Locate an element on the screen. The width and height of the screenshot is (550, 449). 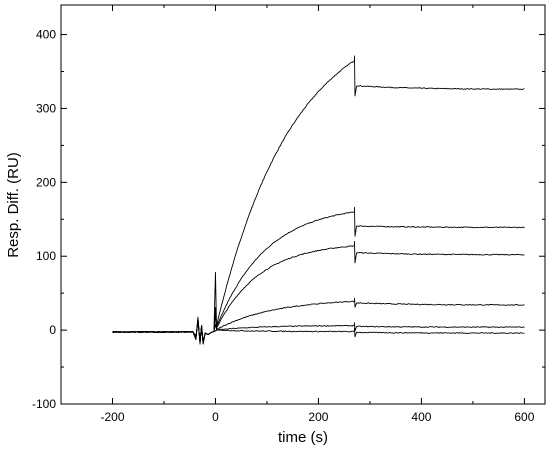
y-tick-label: 400 is located at coordinates (46, 35).